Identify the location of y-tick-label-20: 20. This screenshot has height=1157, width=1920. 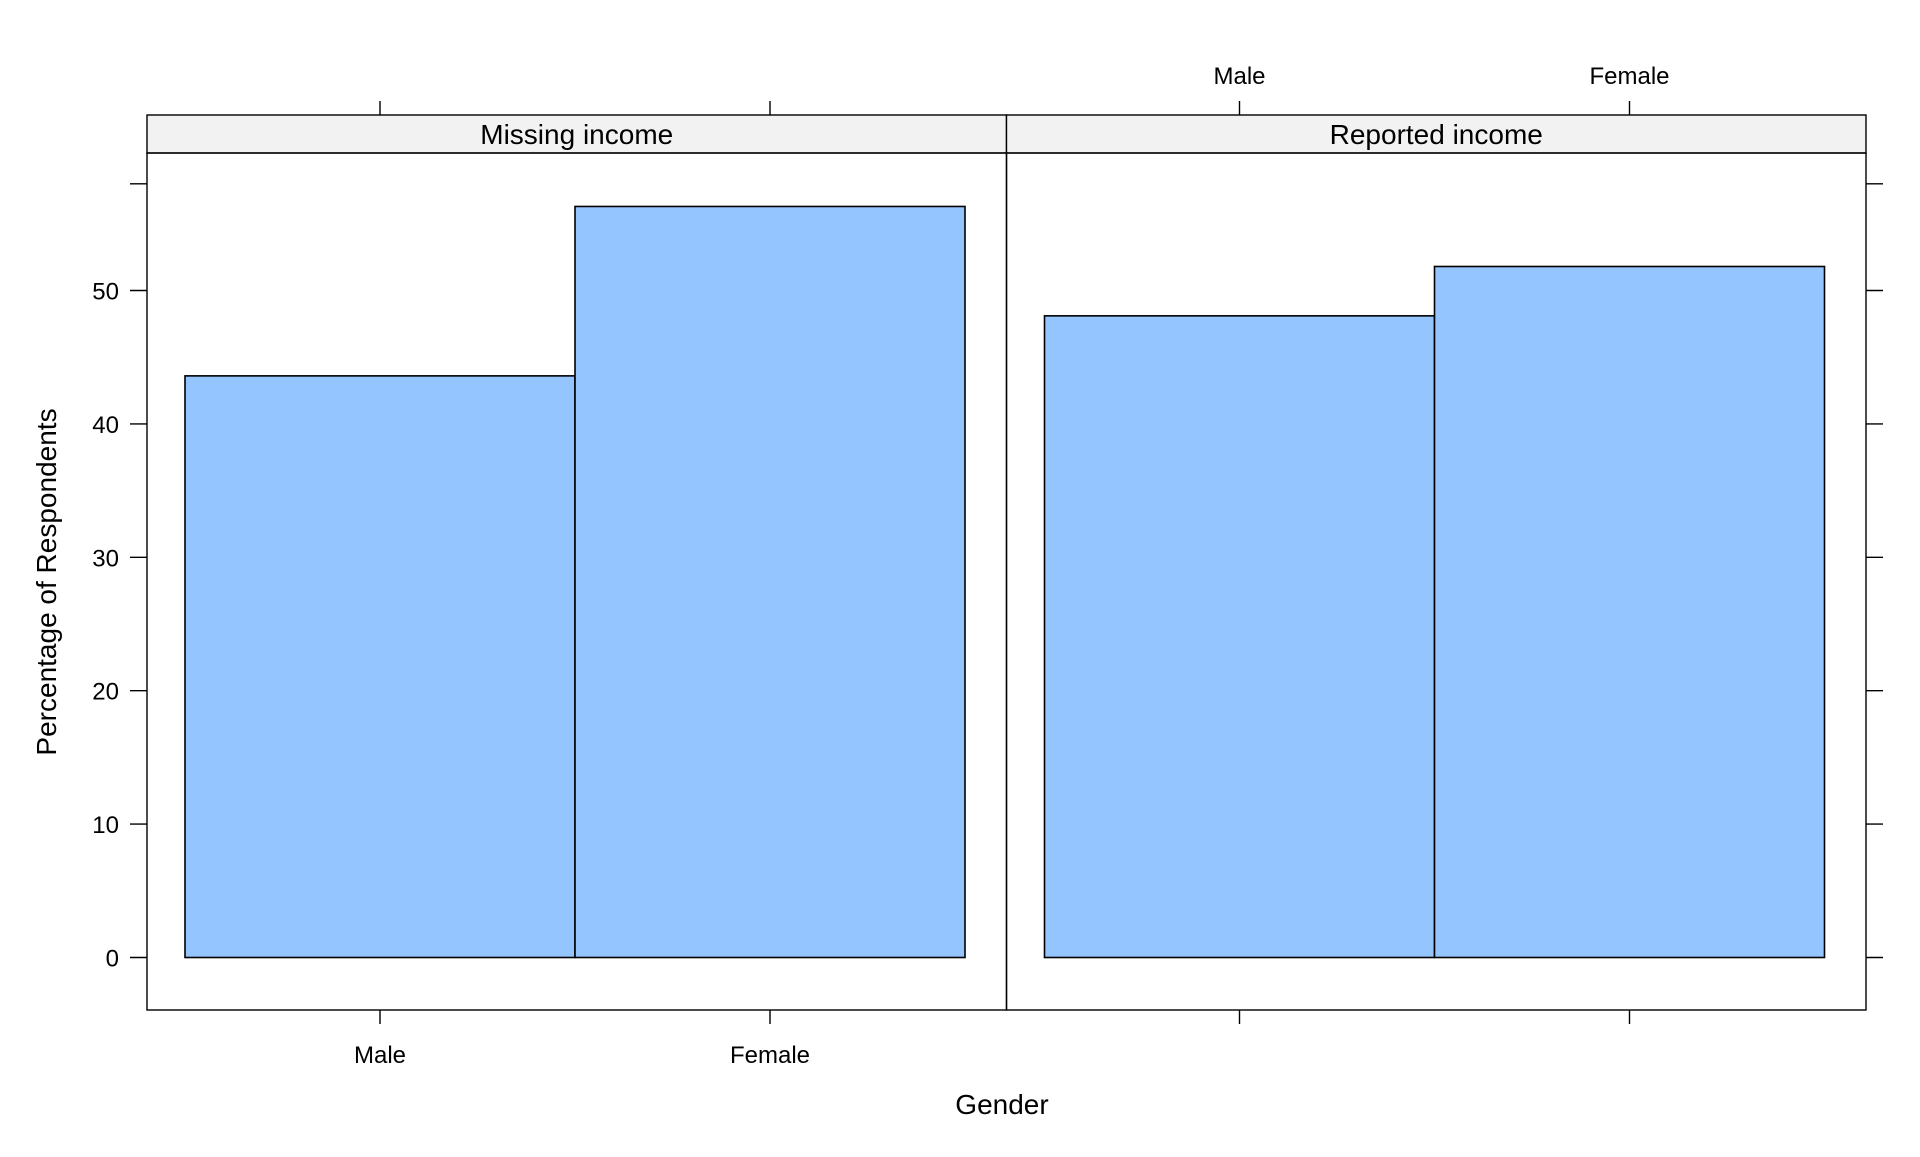
(105, 692).